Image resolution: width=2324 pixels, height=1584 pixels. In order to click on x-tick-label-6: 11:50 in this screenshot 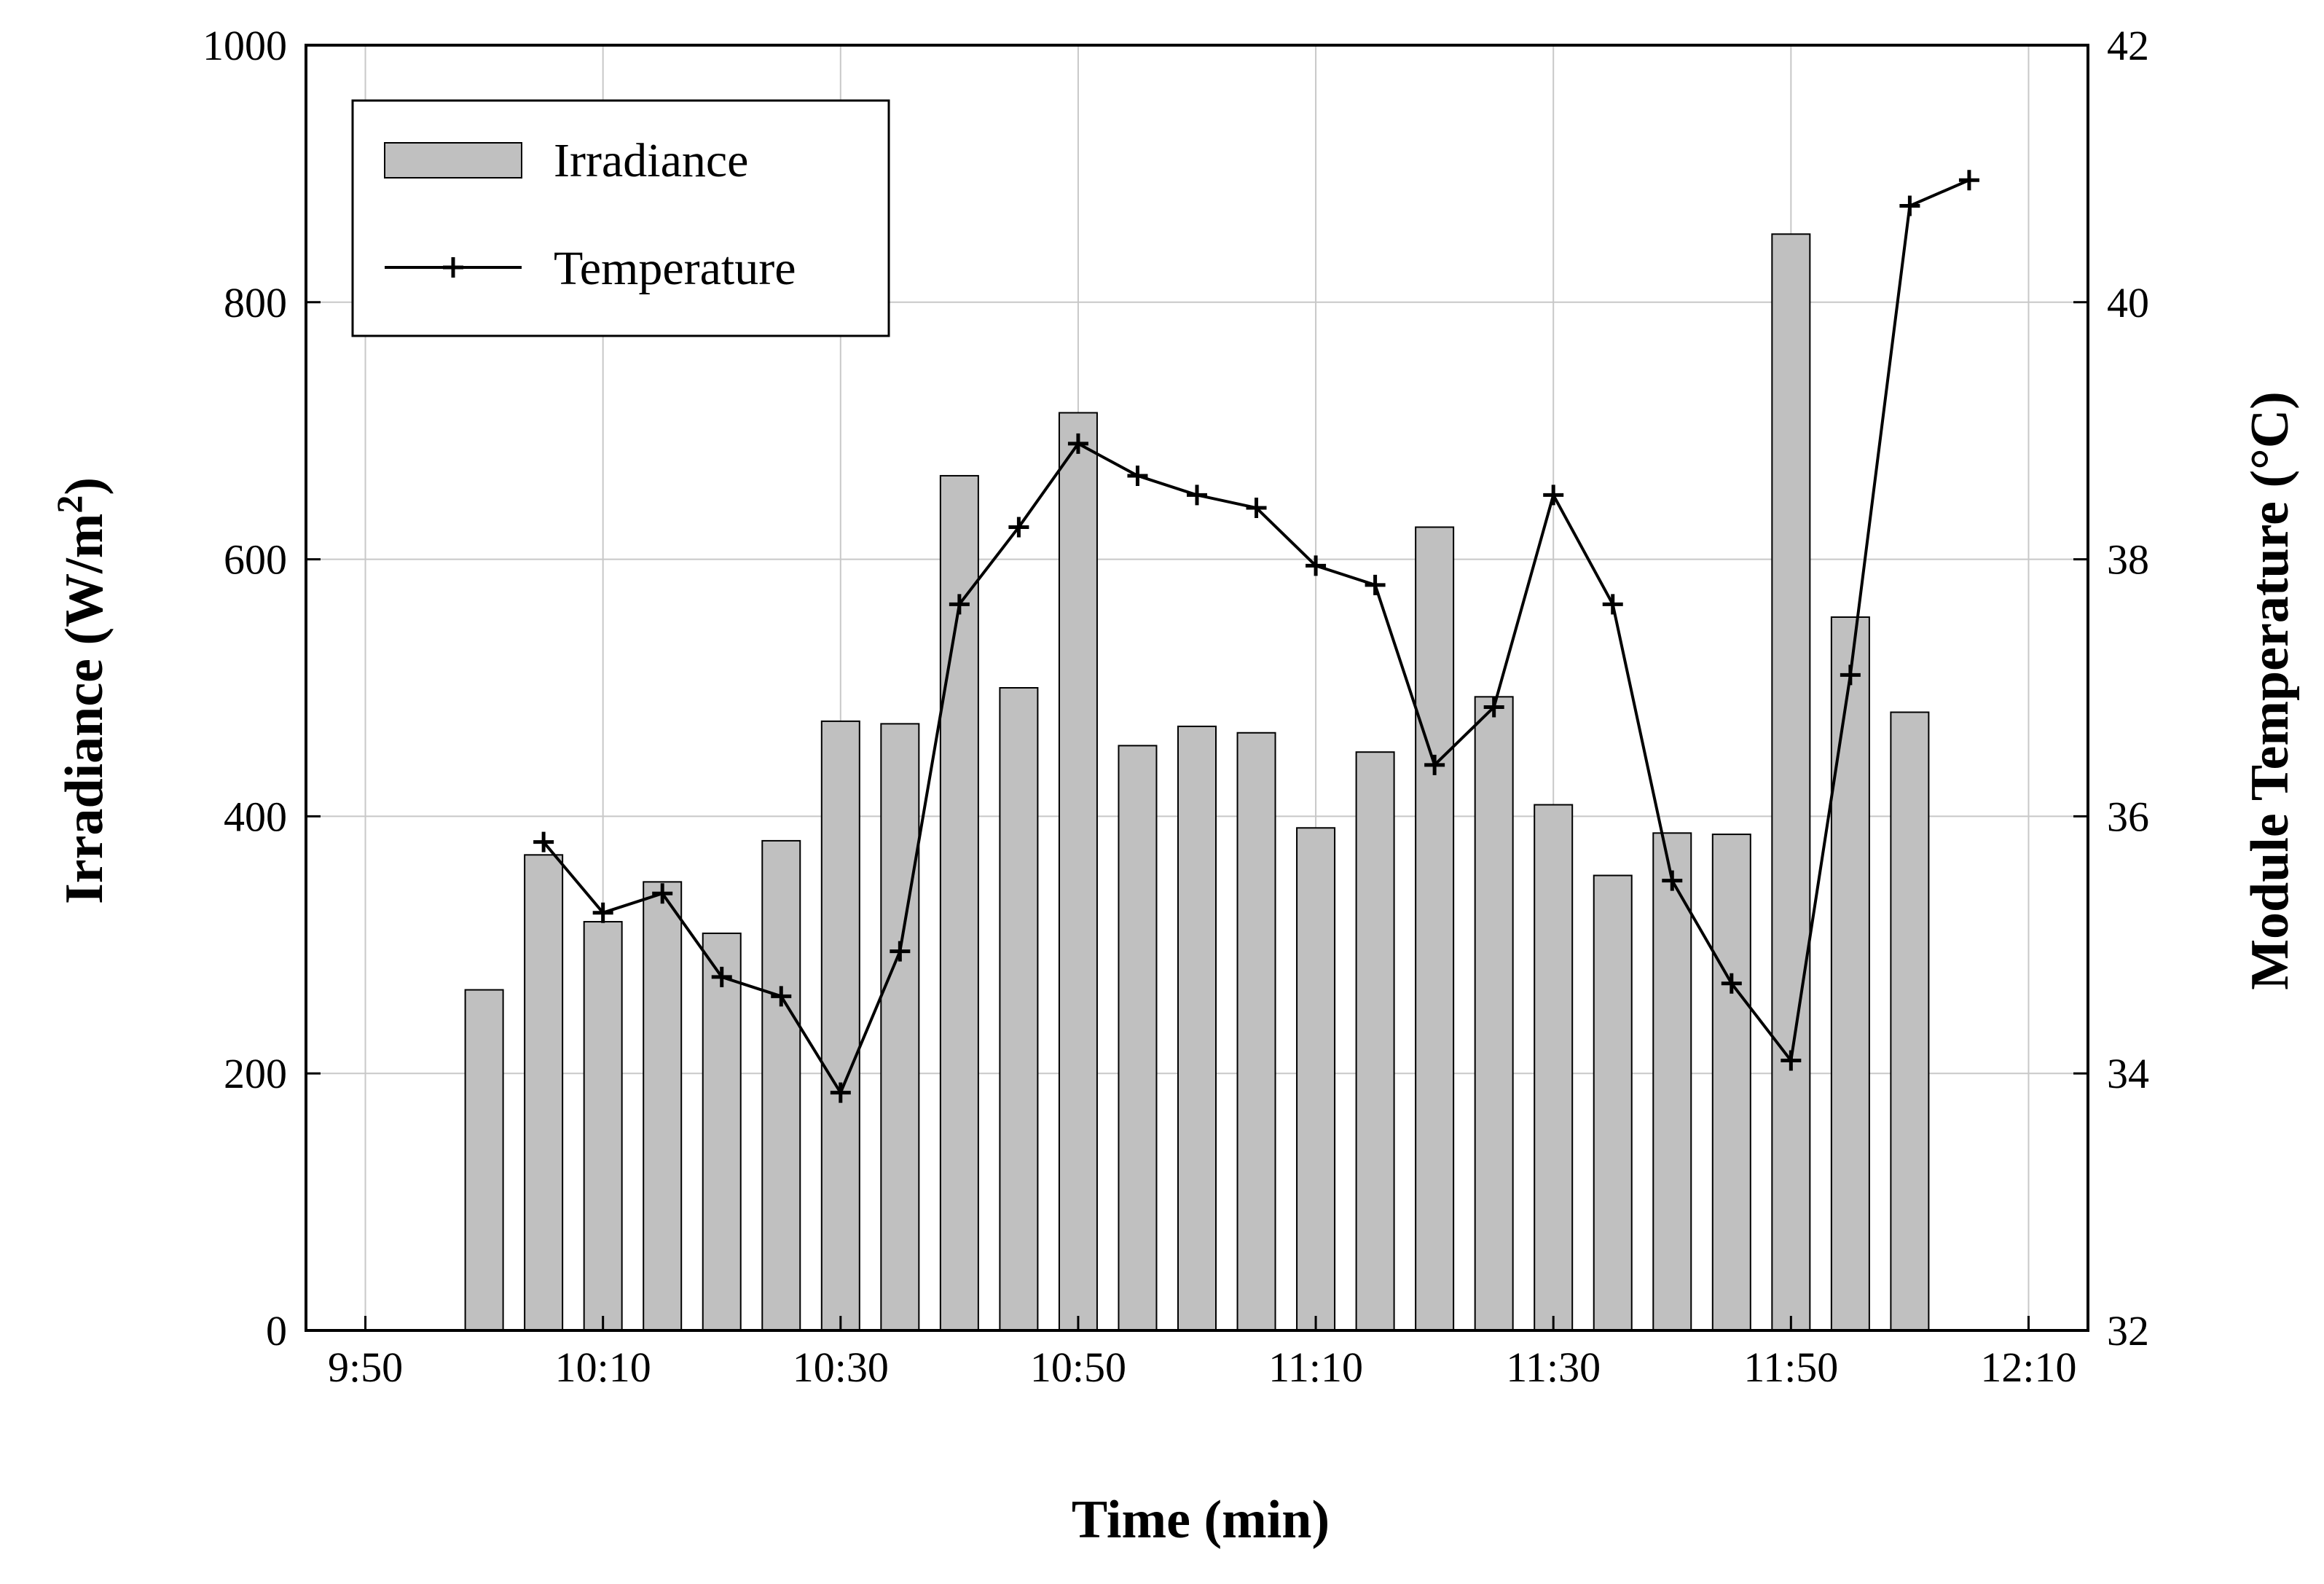, I will do `click(1790, 1367)`.